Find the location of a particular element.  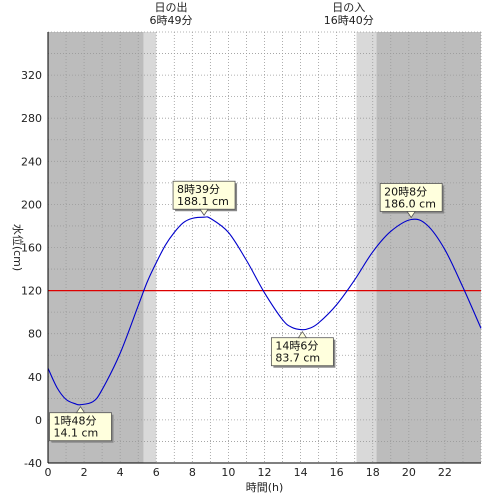

x-tick-label: 6 is located at coordinates (156, 472).